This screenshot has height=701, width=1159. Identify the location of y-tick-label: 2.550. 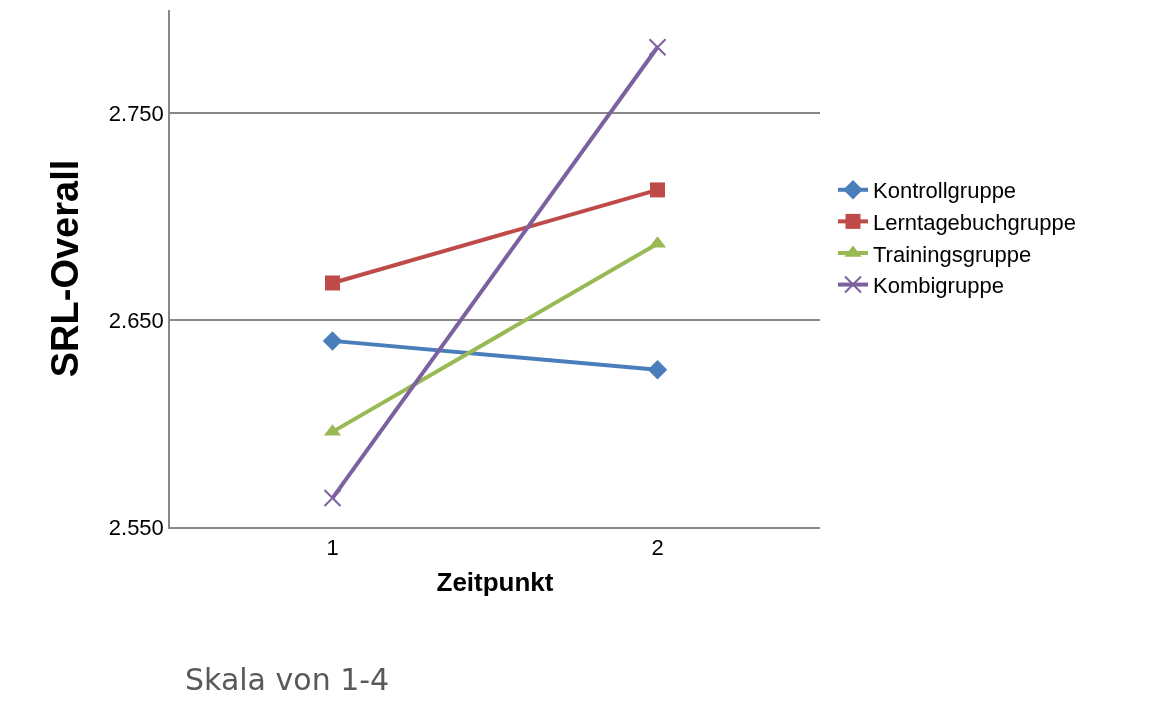
(136, 527).